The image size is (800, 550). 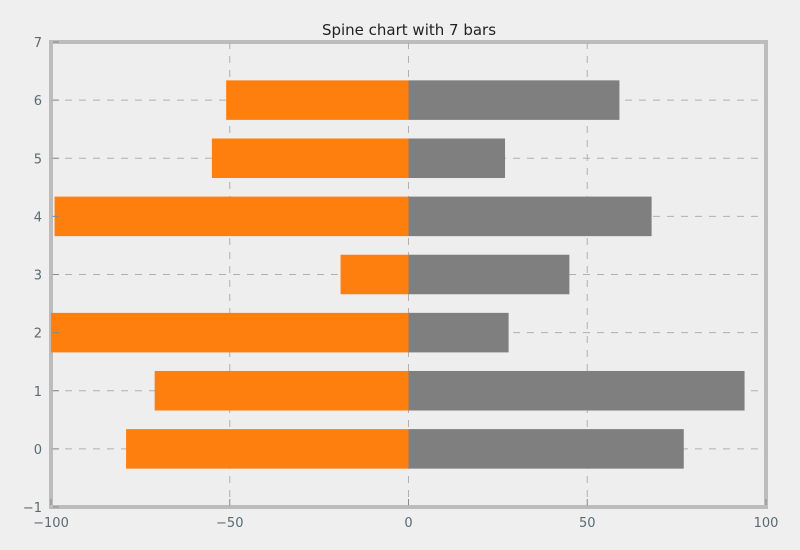 What do you see at coordinates (587, 523) in the screenshot?
I see `x-tick-label-3: 50` at bounding box center [587, 523].